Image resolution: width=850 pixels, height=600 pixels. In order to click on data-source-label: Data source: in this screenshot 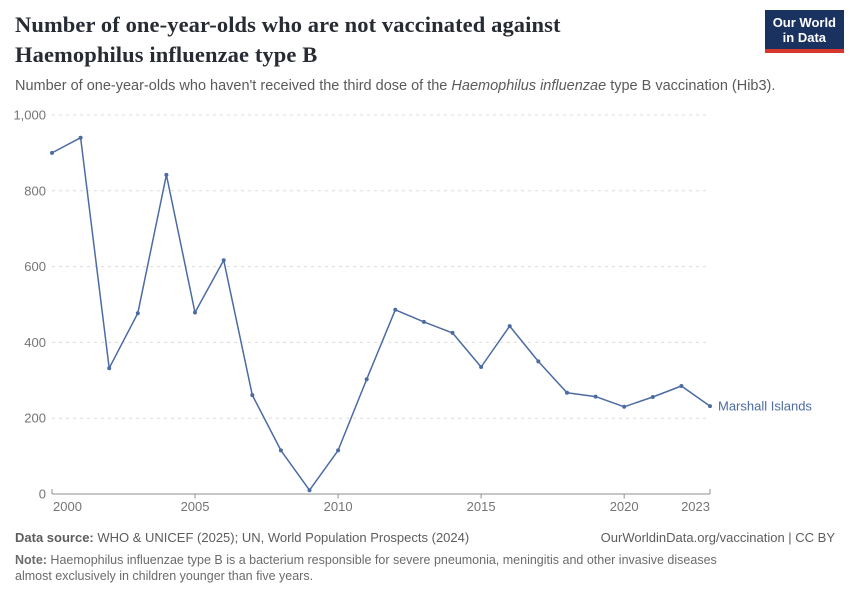, I will do `click(54, 537)`.